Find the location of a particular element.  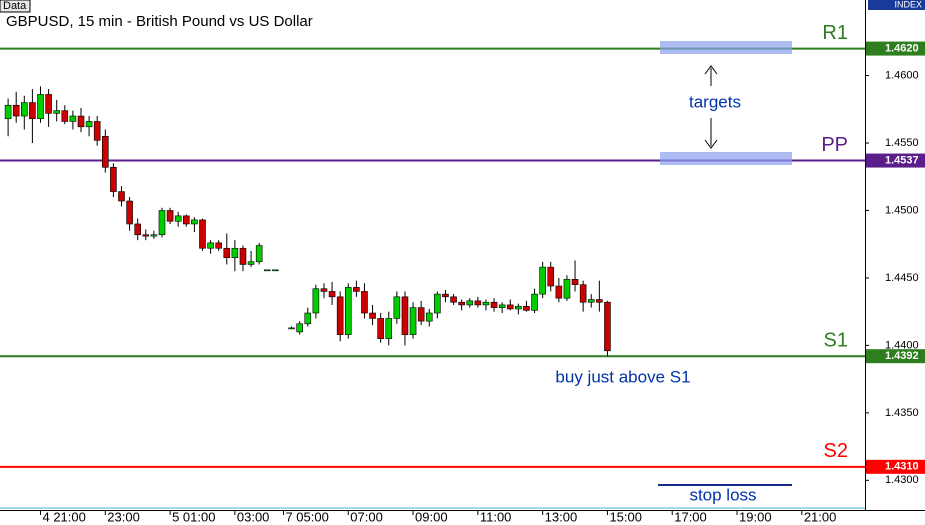

y-tick-label: 1.4300 is located at coordinates (902, 480).